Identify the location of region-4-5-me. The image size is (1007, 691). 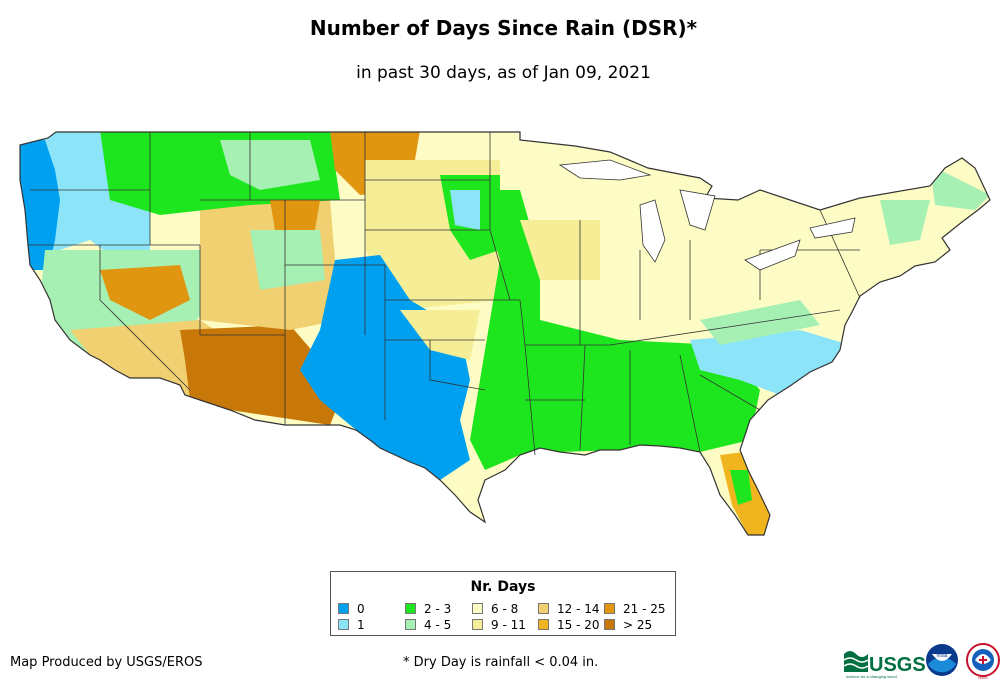
(960, 187).